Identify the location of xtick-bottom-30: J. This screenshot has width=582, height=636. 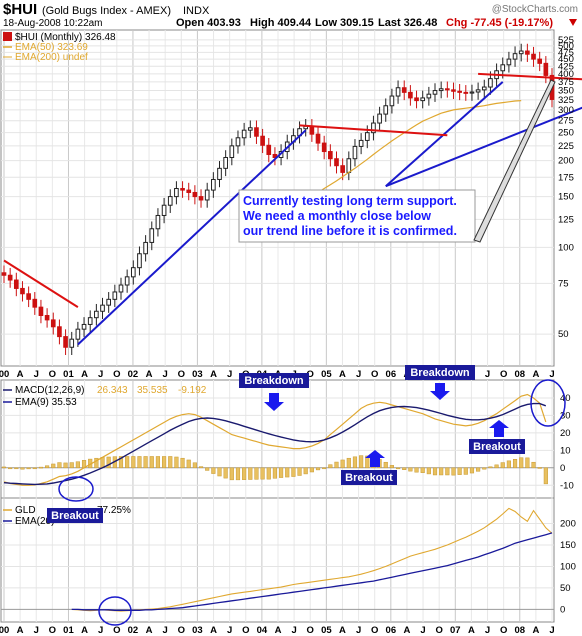
(487, 630).